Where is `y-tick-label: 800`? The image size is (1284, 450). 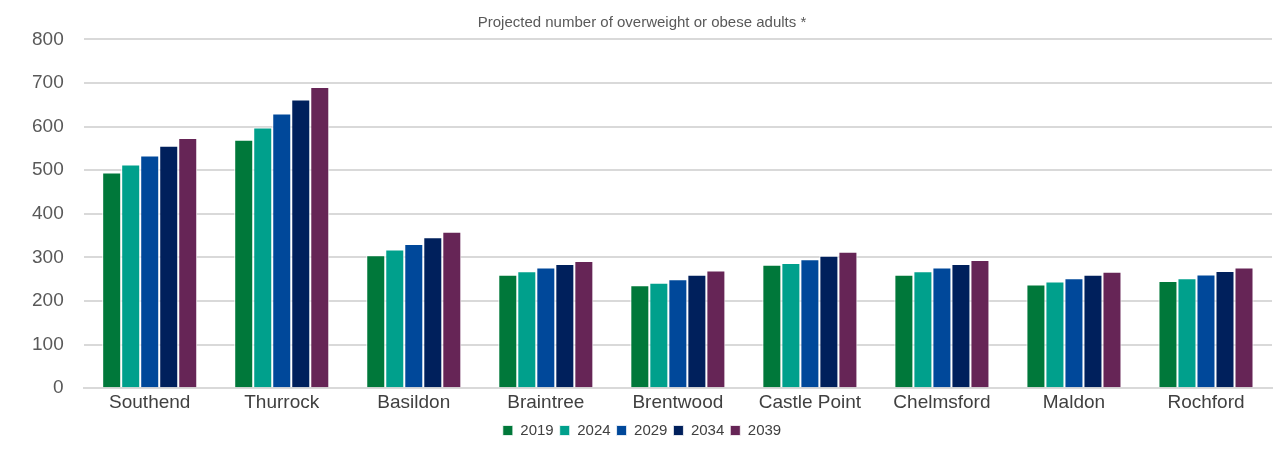 y-tick-label: 800 is located at coordinates (48, 38).